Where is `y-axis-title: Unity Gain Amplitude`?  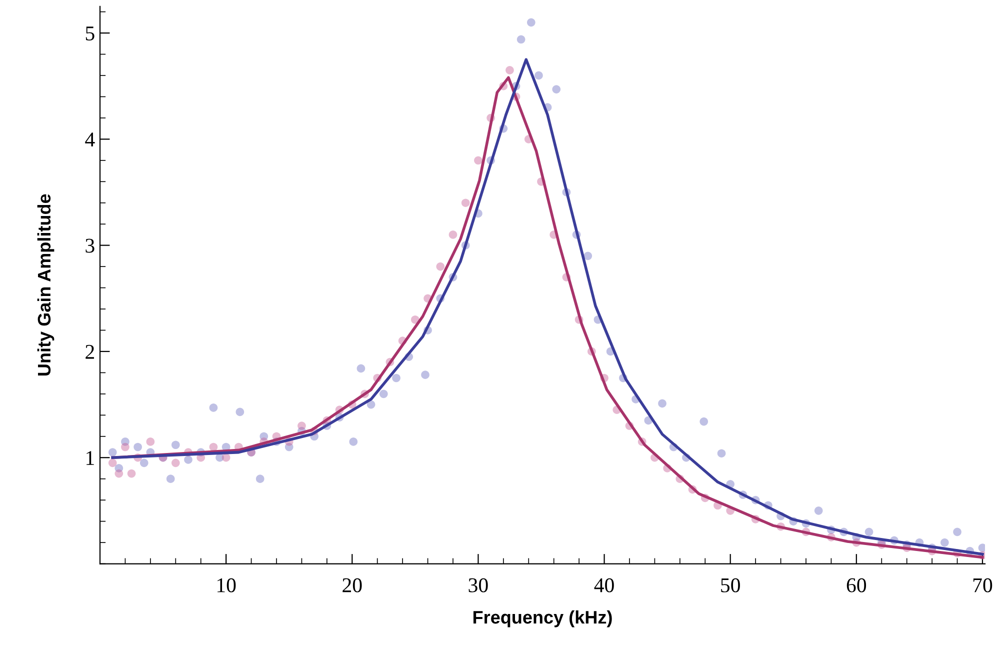
y-axis-title: Unity Gain Amplitude is located at coordinates (45, 285).